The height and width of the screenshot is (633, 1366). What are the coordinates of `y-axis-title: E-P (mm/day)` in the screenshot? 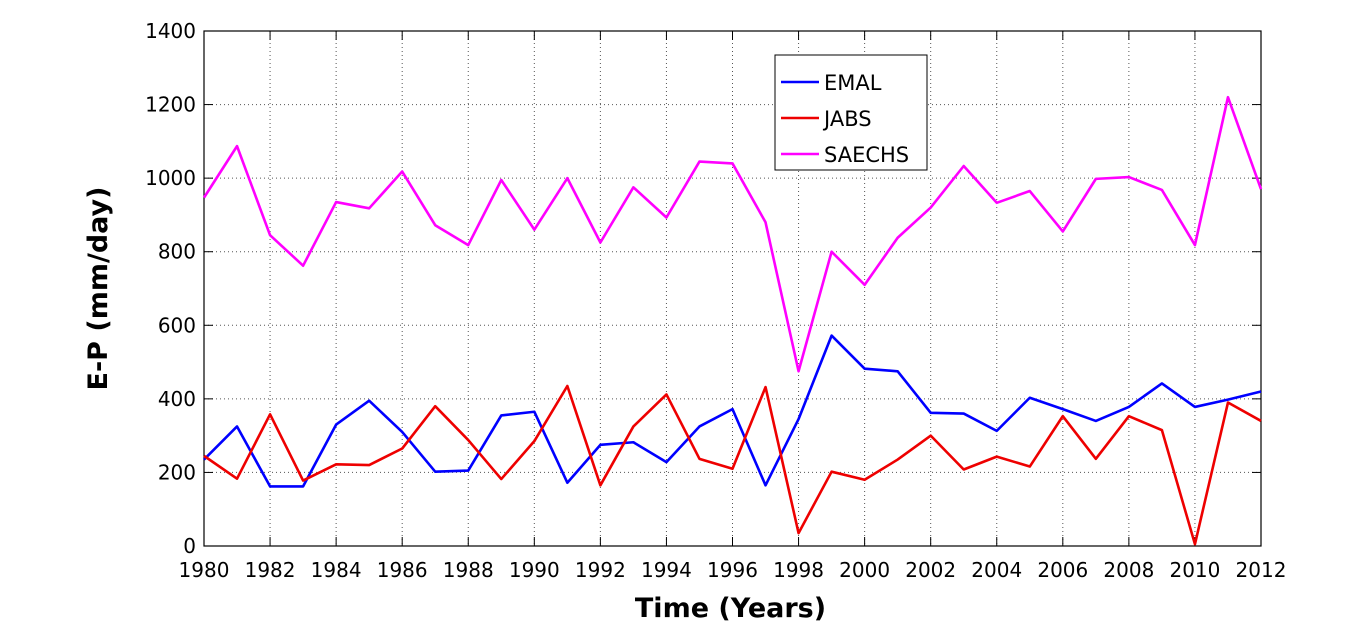 It's located at (98, 289).